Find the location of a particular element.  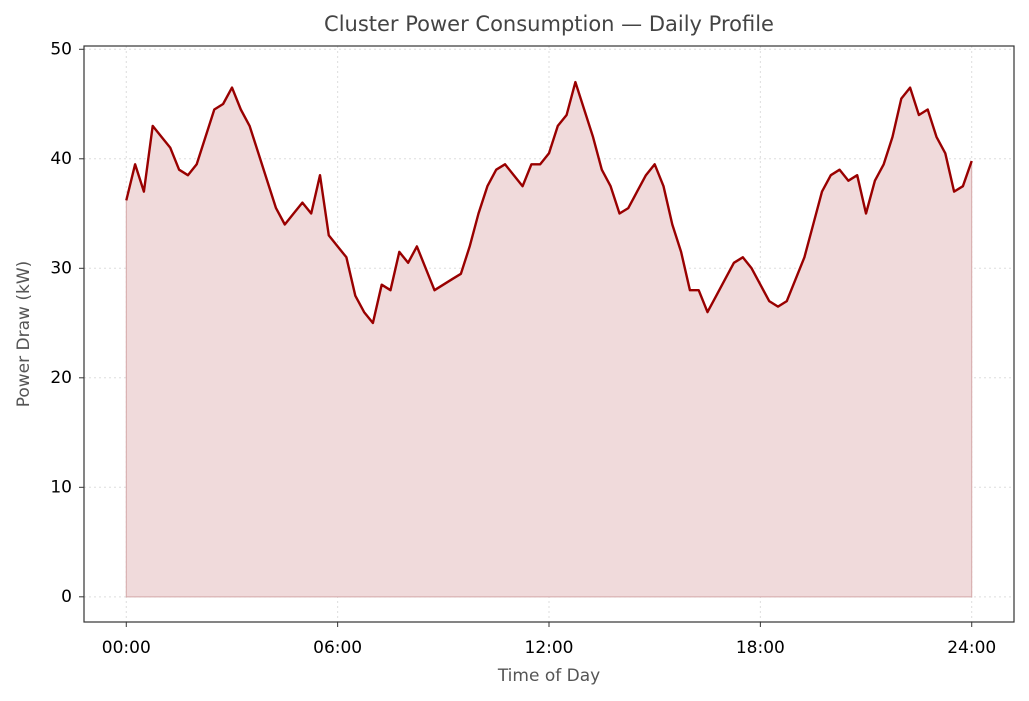

y-tick-label: 10 is located at coordinates (61, 487).